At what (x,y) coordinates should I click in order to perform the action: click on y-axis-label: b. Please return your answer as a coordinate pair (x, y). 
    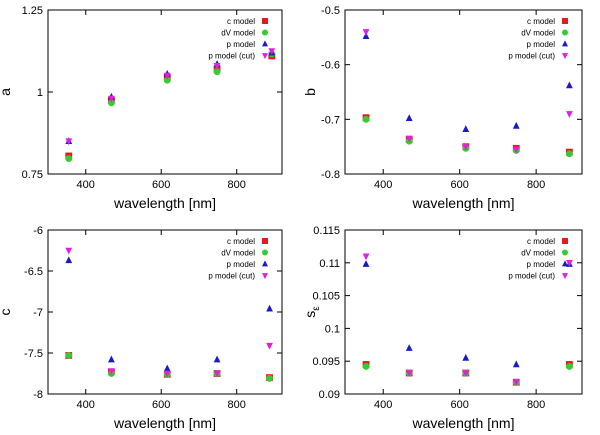
    Looking at the image, I should click on (310, 92).